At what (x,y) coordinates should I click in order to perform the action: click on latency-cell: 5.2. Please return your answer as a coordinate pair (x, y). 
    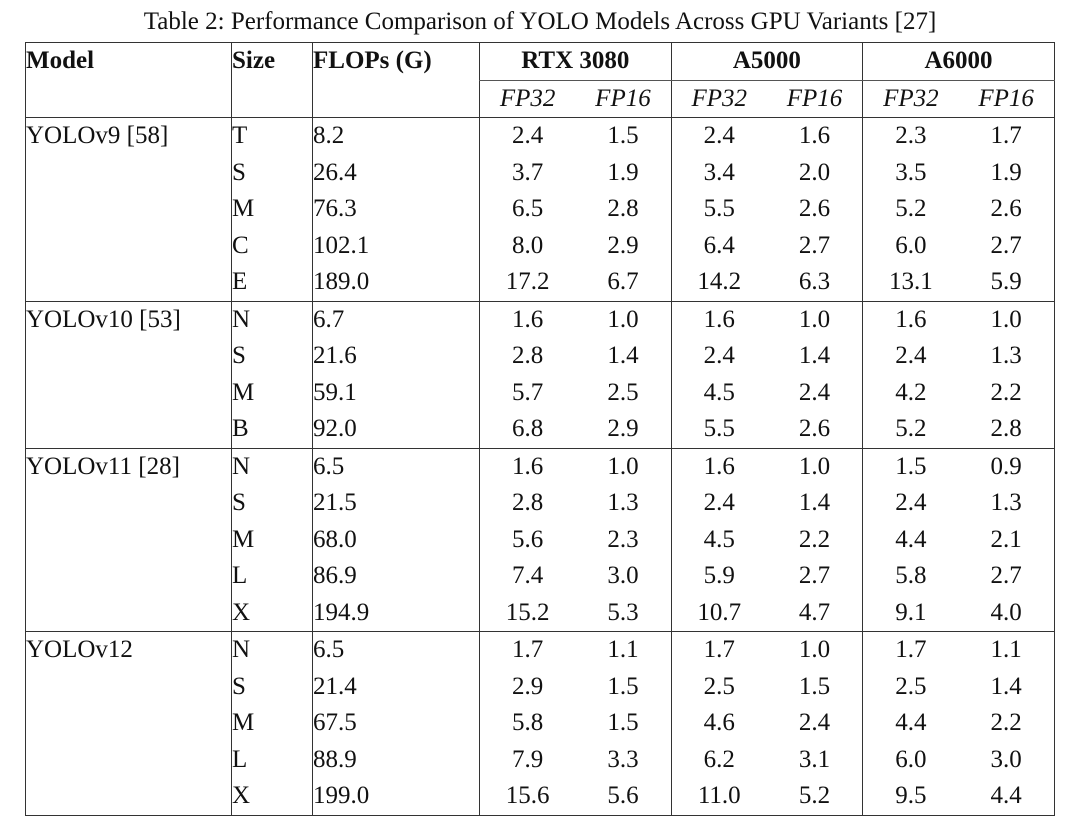
    Looking at the image, I should click on (910, 209).